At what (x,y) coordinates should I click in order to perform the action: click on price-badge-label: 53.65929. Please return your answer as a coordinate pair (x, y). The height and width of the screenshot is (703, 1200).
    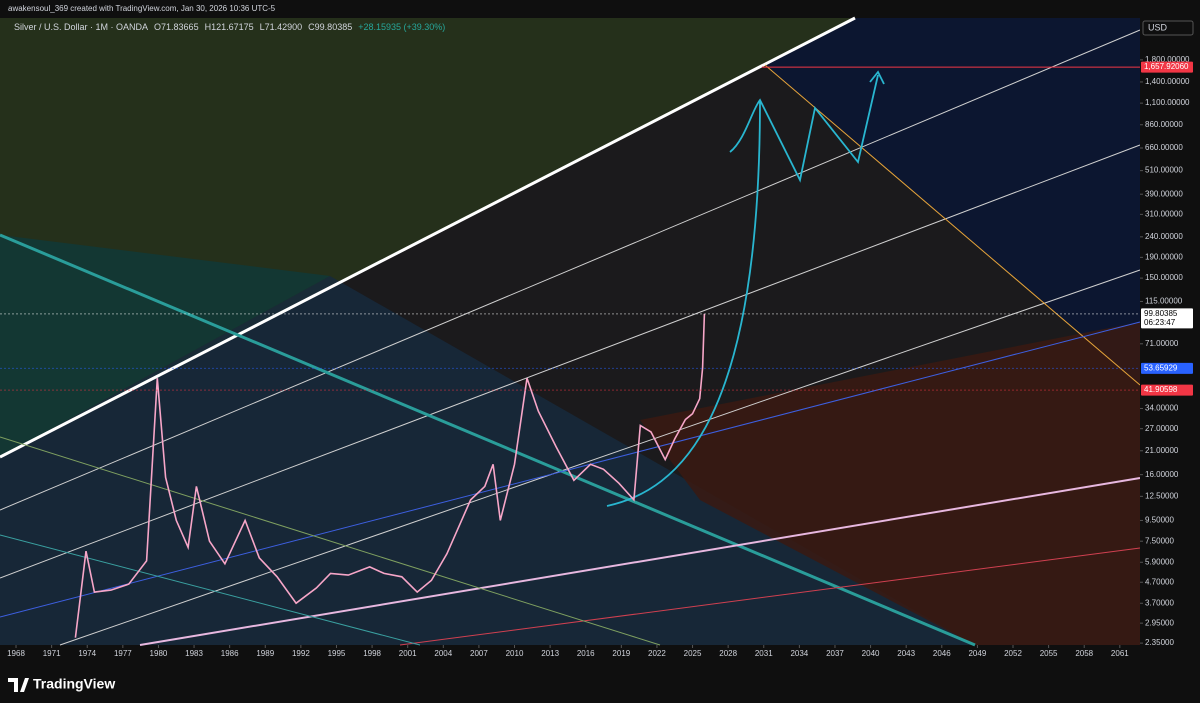
    Looking at the image, I should click on (1161, 367).